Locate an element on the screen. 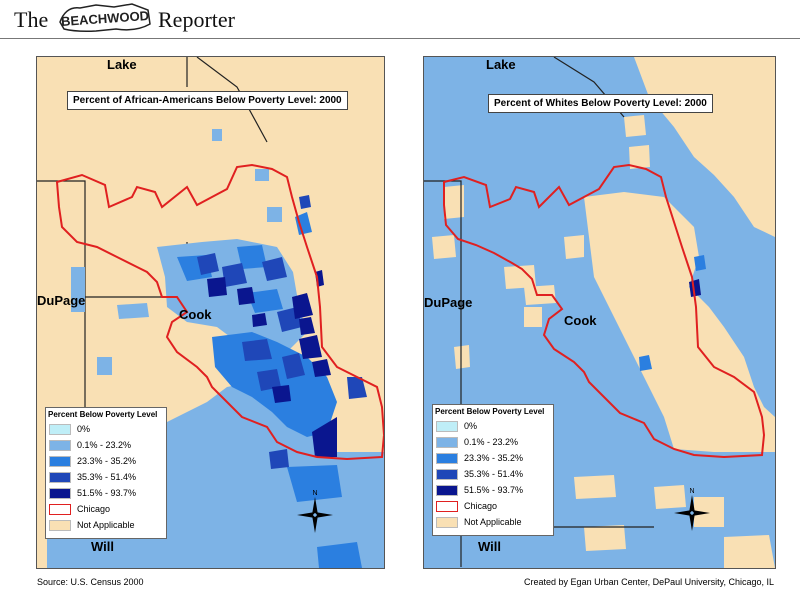 This screenshot has height=600, width=800. masthead-rule is located at coordinates (400, 38).